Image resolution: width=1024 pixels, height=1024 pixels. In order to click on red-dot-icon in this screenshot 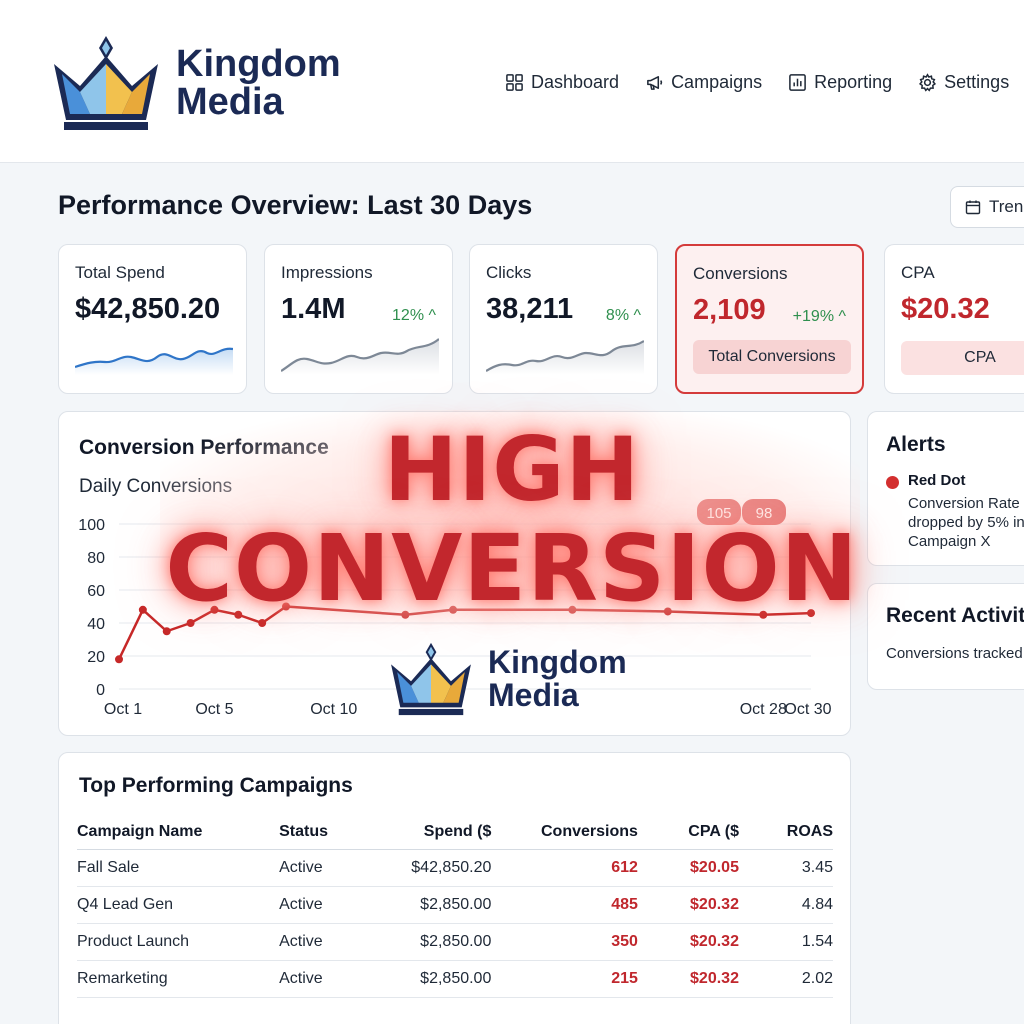, I will do `click(892, 482)`.